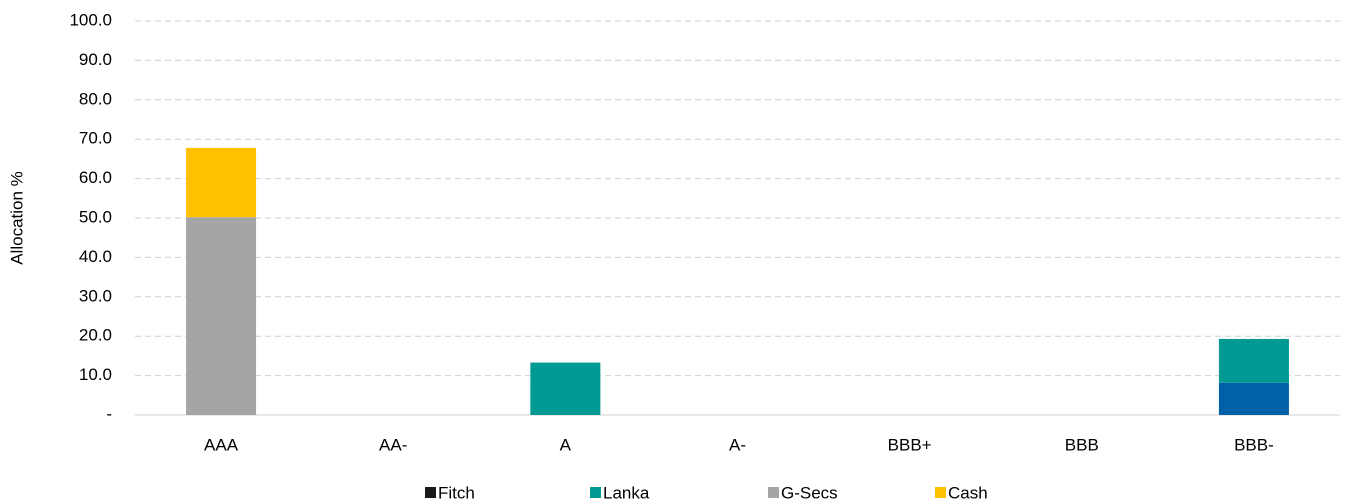  What do you see at coordinates (626, 492) in the screenshot?
I see `legend-label: Lanka` at bounding box center [626, 492].